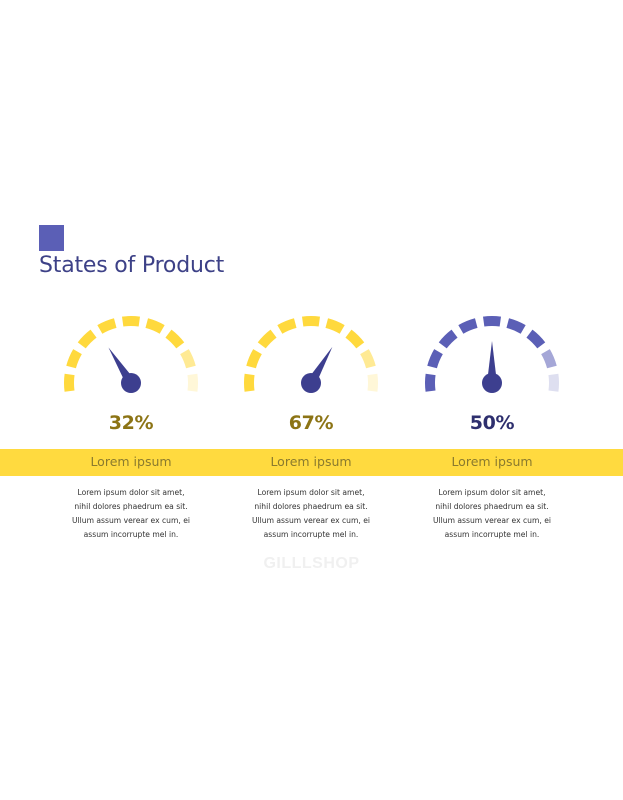 The image size is (623, 800). Describe the element at coordinates (311, 563) in the screenshot. I see `watermark: GILLLSHOP` at that location.